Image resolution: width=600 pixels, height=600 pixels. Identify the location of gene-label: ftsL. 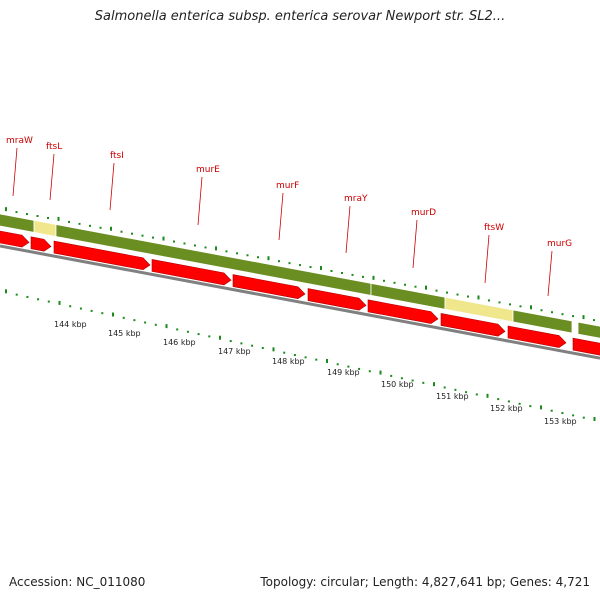
(54, 147).